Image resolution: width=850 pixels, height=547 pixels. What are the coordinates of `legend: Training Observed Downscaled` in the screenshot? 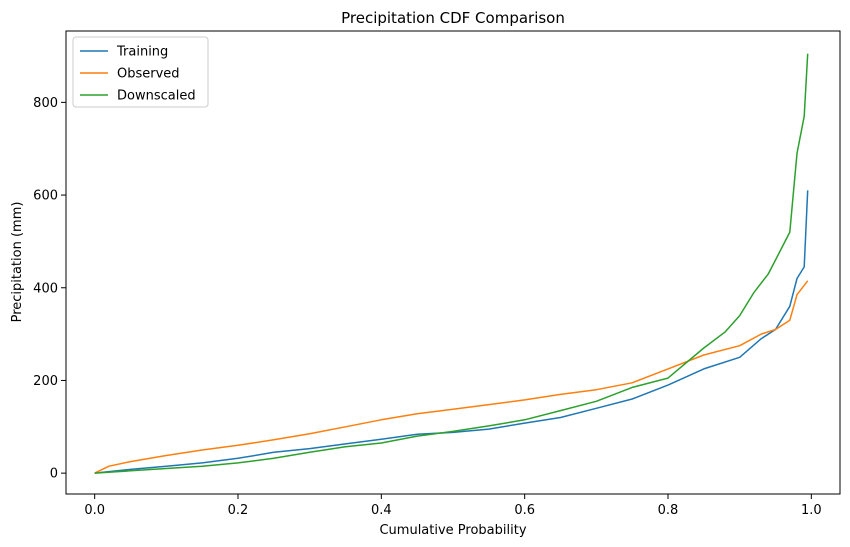 It's located at (140, 72).